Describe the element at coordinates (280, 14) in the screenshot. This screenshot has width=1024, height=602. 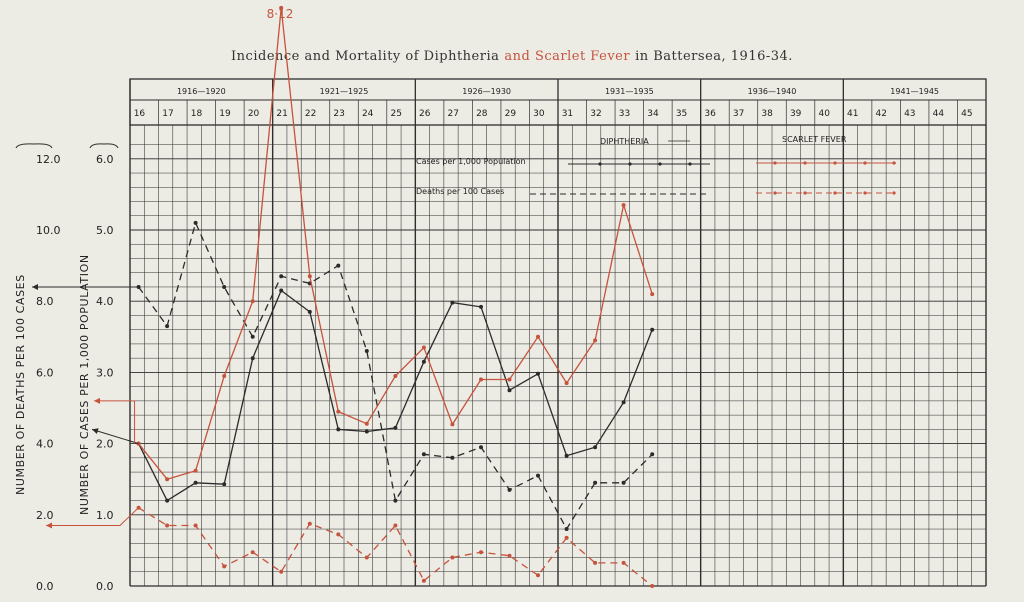
I see `peak-label: 8·12` at that location.